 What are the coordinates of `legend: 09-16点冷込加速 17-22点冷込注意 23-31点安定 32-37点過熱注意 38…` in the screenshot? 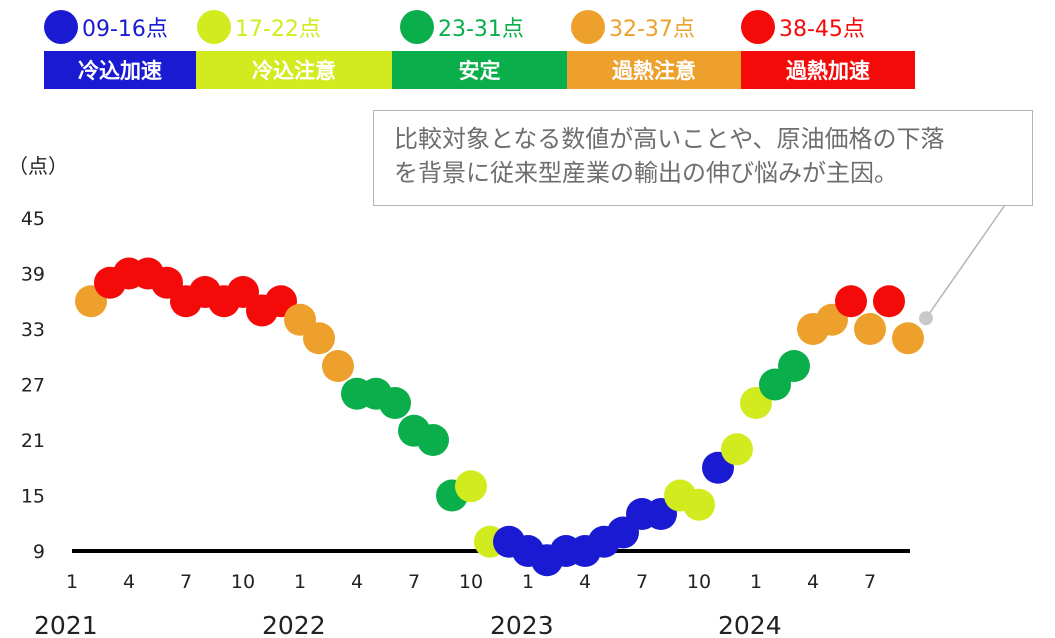 It's located at (479, 50).